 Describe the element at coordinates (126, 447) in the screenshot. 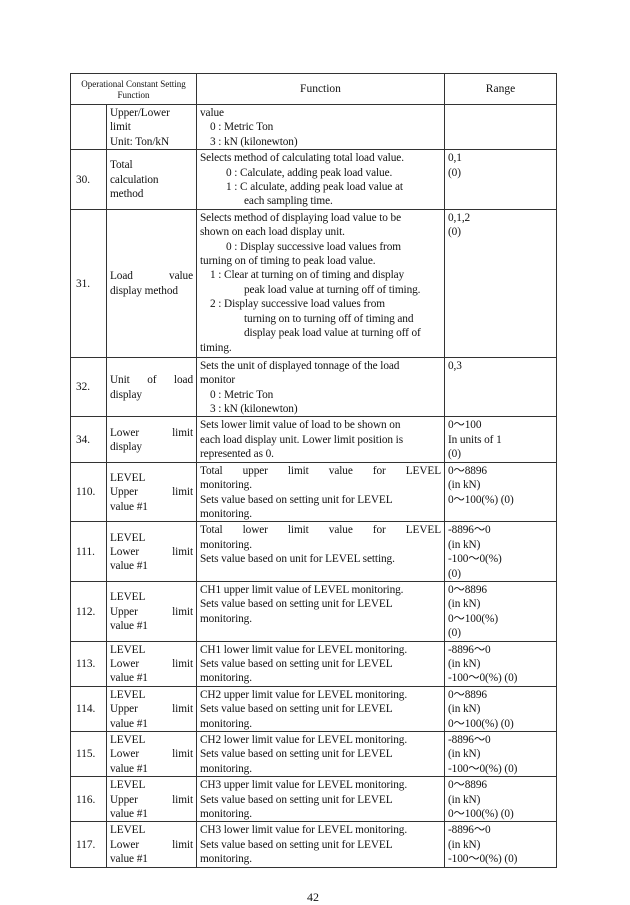

I see `setting-name-line: display` at that location.